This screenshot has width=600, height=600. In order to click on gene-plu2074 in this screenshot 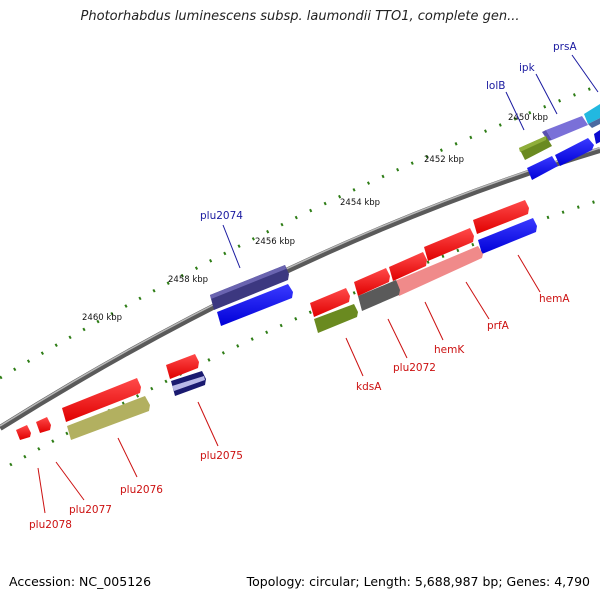, I will do `click(249, 287)`.